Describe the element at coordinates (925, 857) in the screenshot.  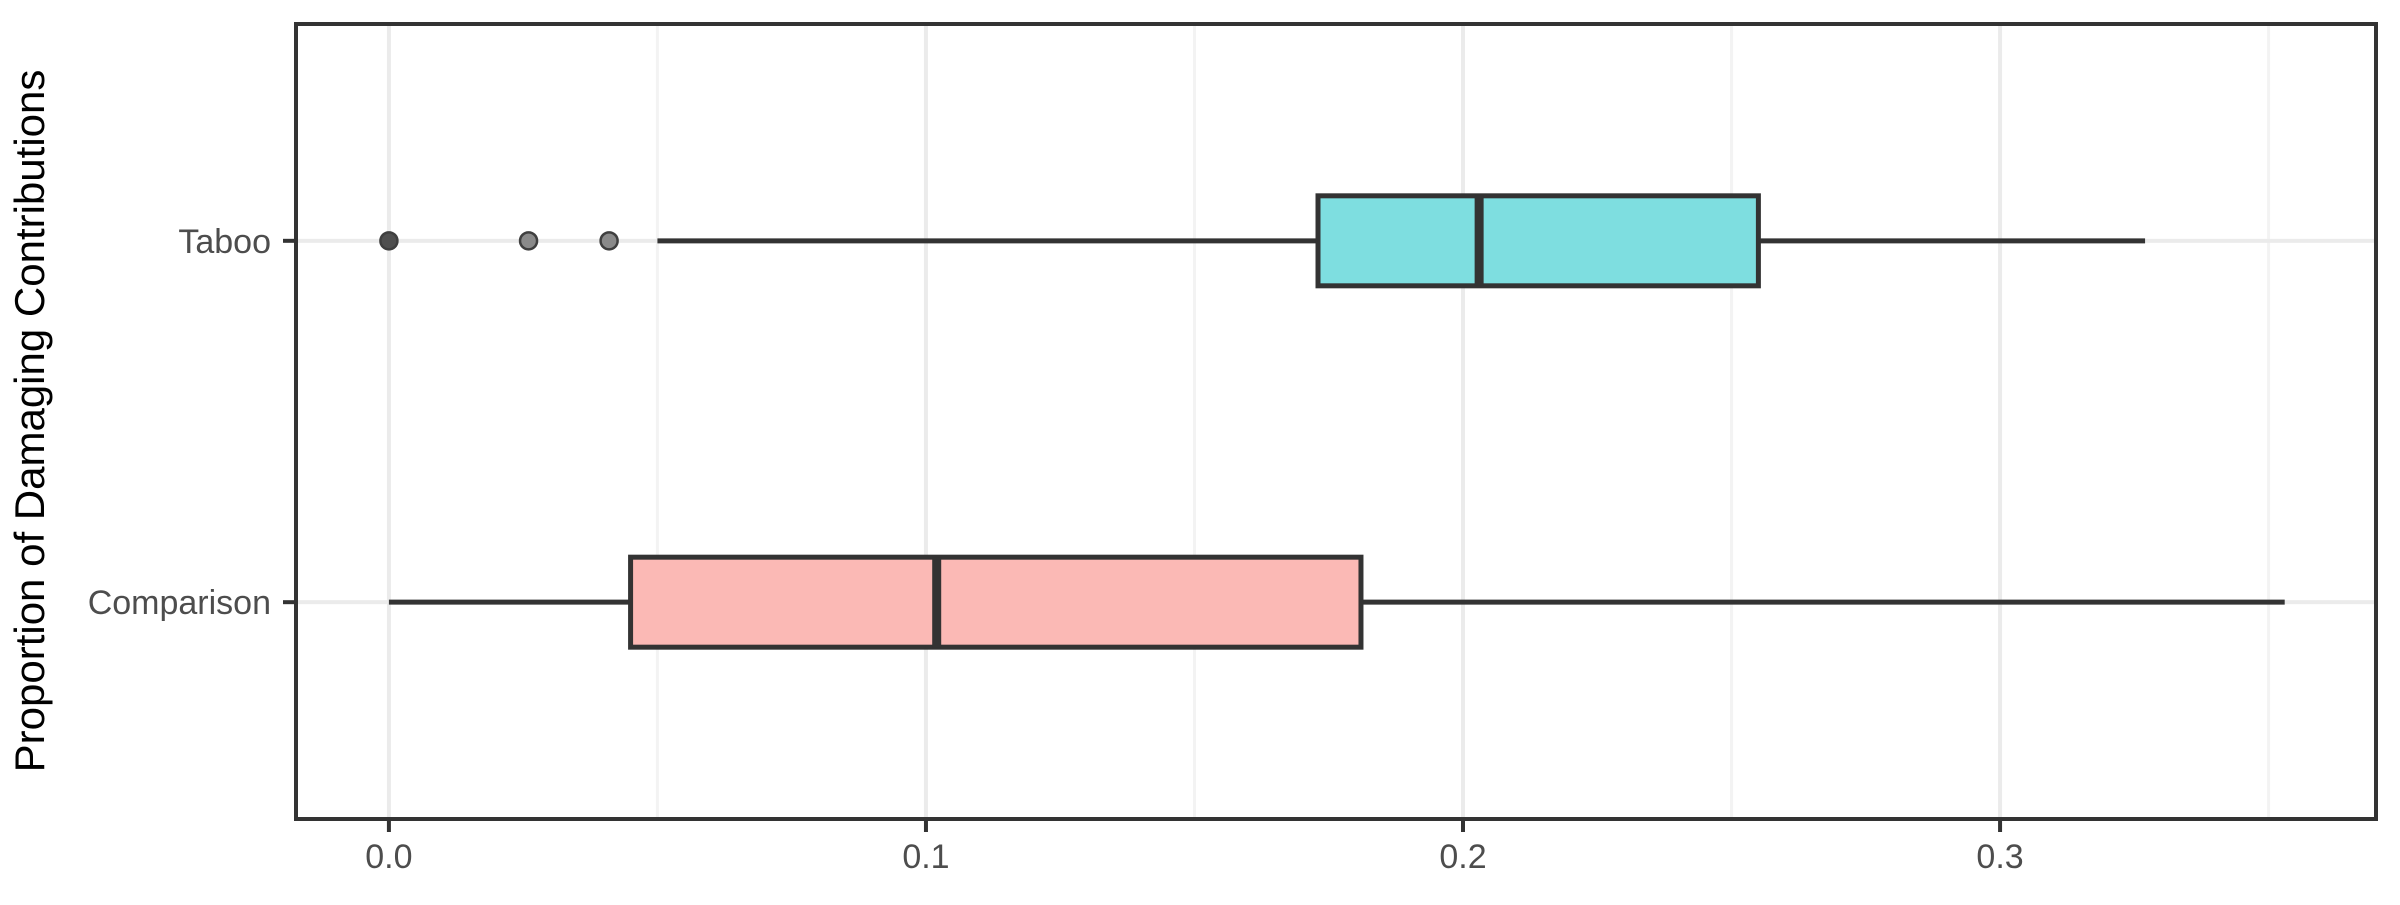
I see `x-tick-label: 0.1` at that location.